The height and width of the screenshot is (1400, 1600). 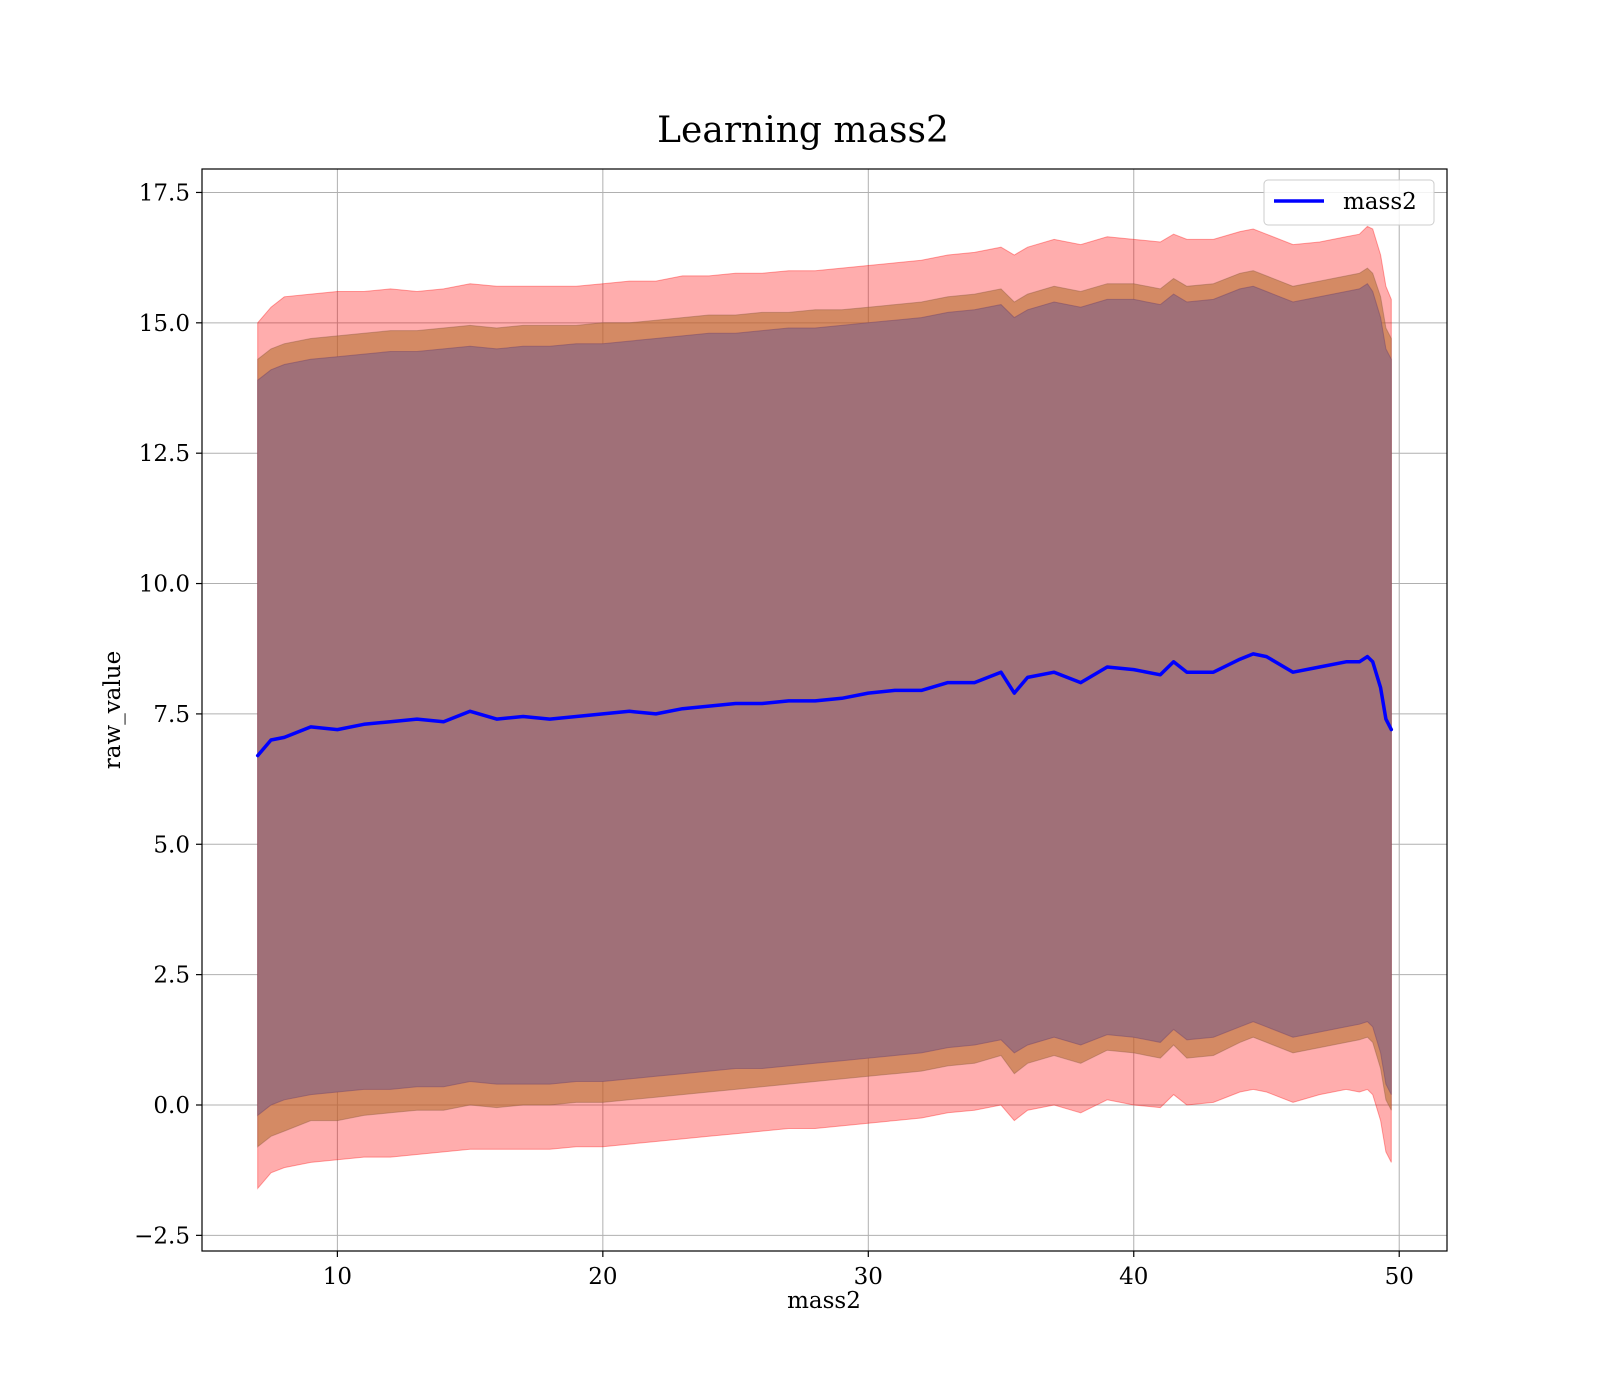 What do you see at coordinates (602, 1277) in the screenshot?
I see `x-tick-label: 20` at bounding box center [602, 1277].